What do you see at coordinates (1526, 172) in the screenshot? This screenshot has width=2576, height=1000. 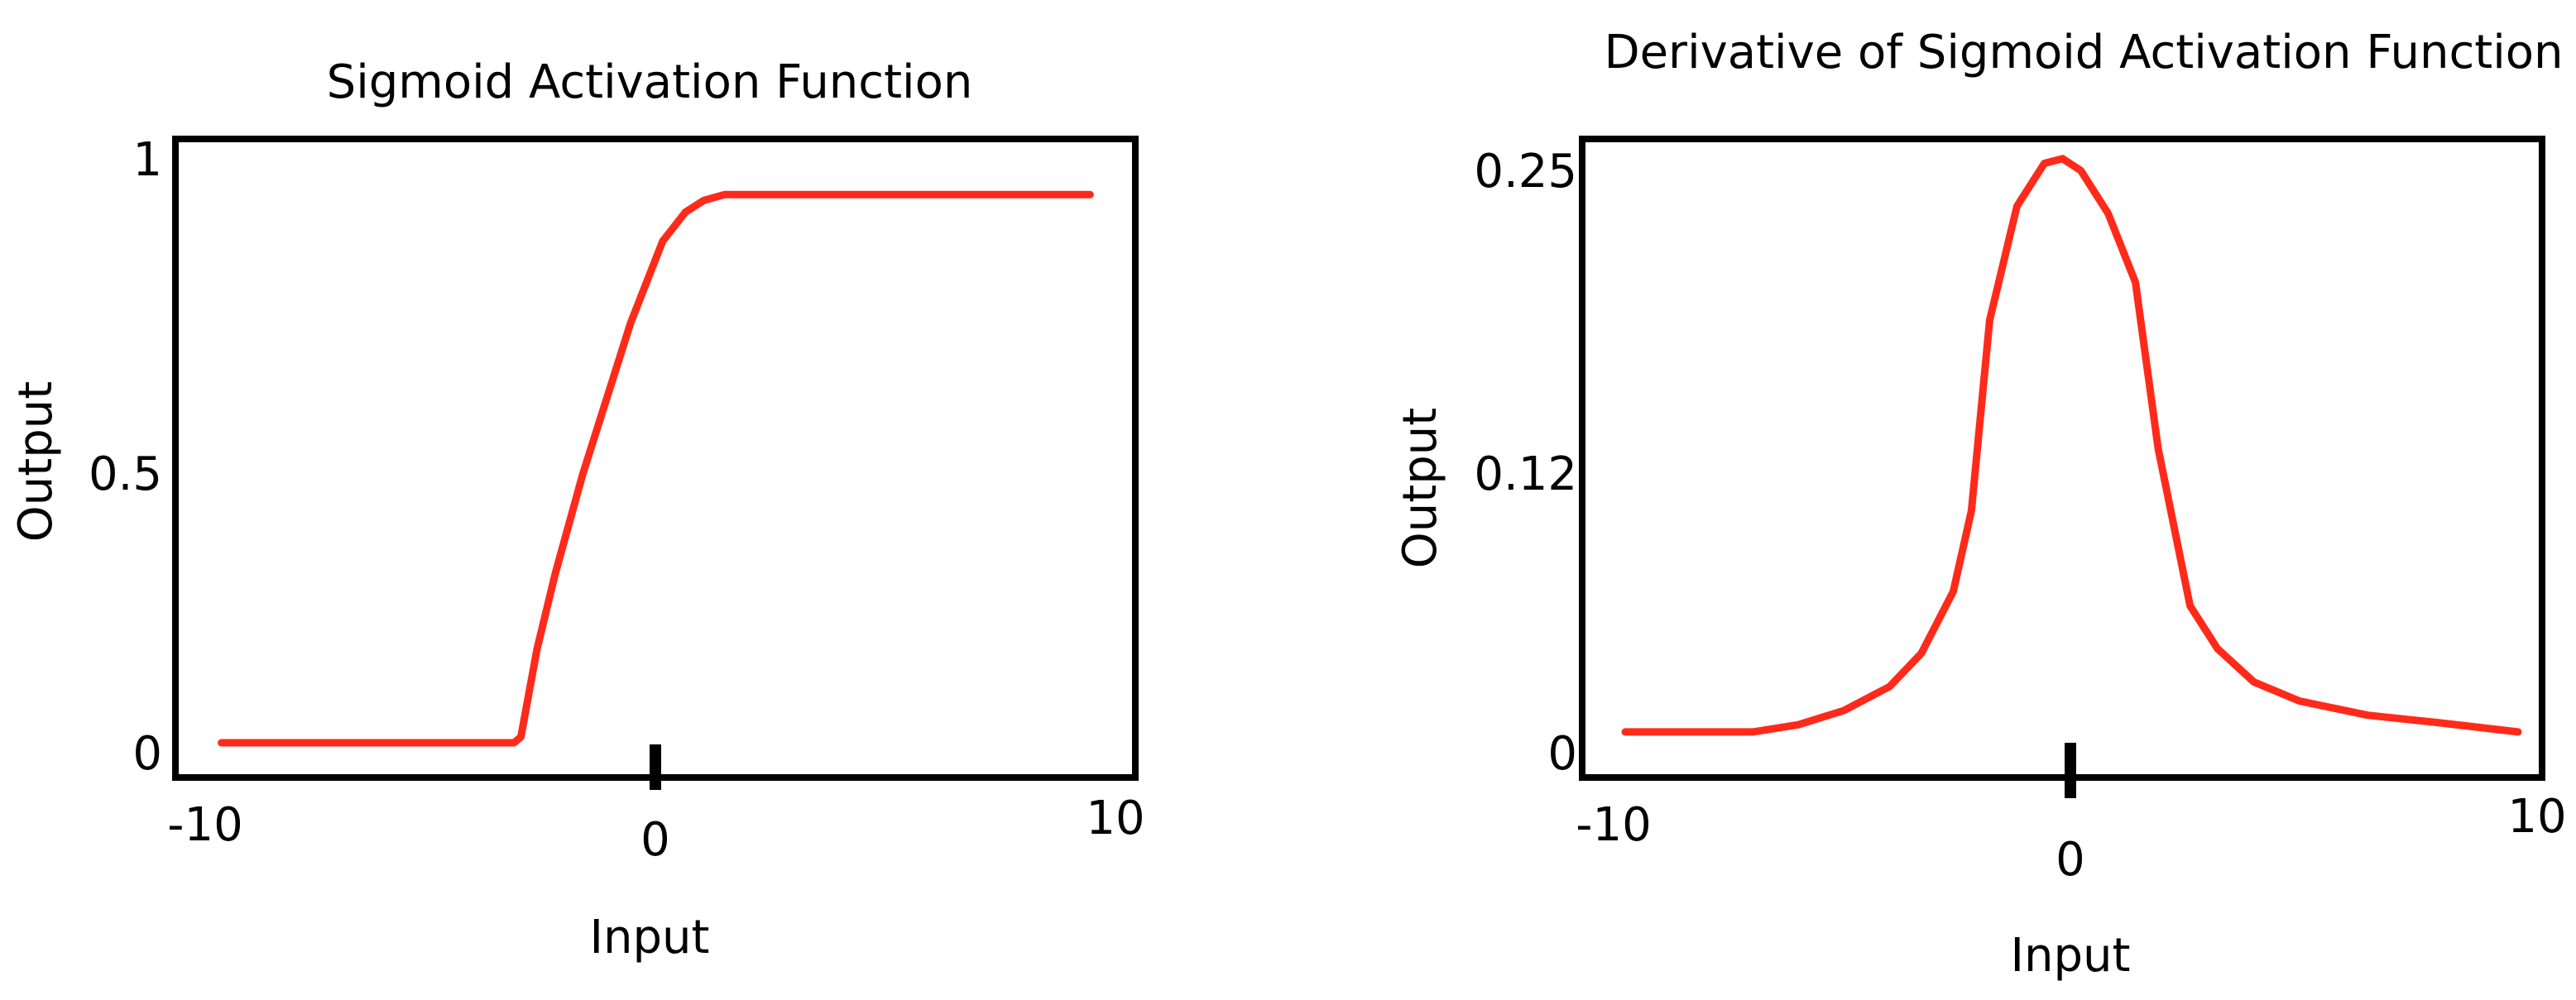 I see `y-tick-label: 0.25` at bounding box center [1526, 172].